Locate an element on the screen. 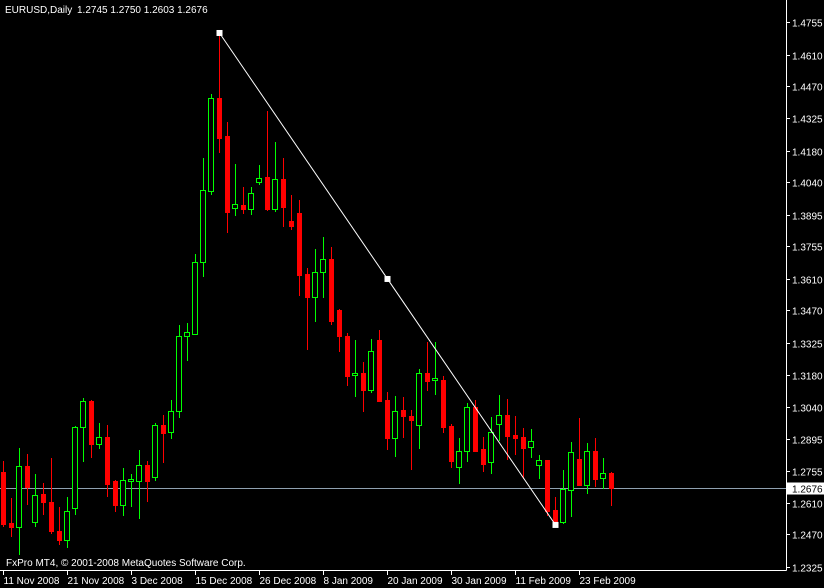  time-tick-label: 11 Nov 2008 is located at coordinates (32, 581).